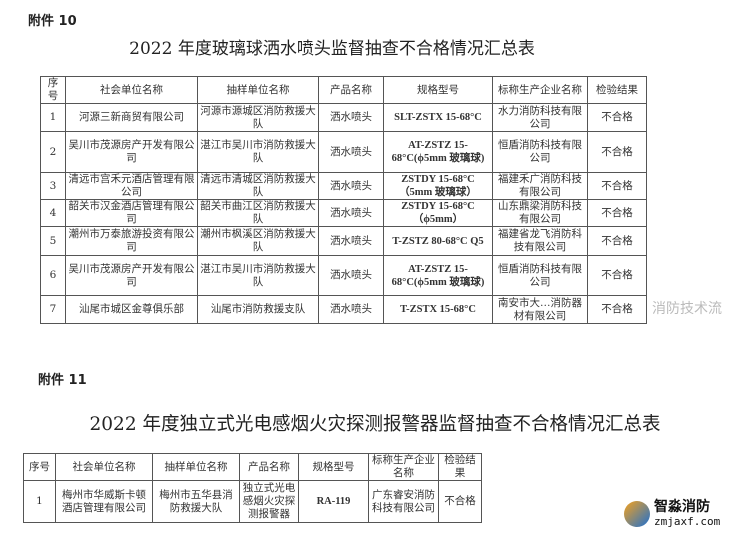  I want to click on table-cell: 3, so click(53, 186).